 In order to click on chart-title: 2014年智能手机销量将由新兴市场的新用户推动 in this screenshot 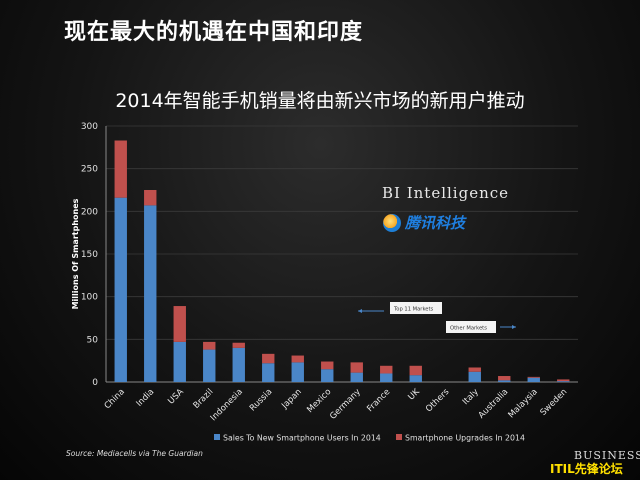, I will do `click(320, 101)`.